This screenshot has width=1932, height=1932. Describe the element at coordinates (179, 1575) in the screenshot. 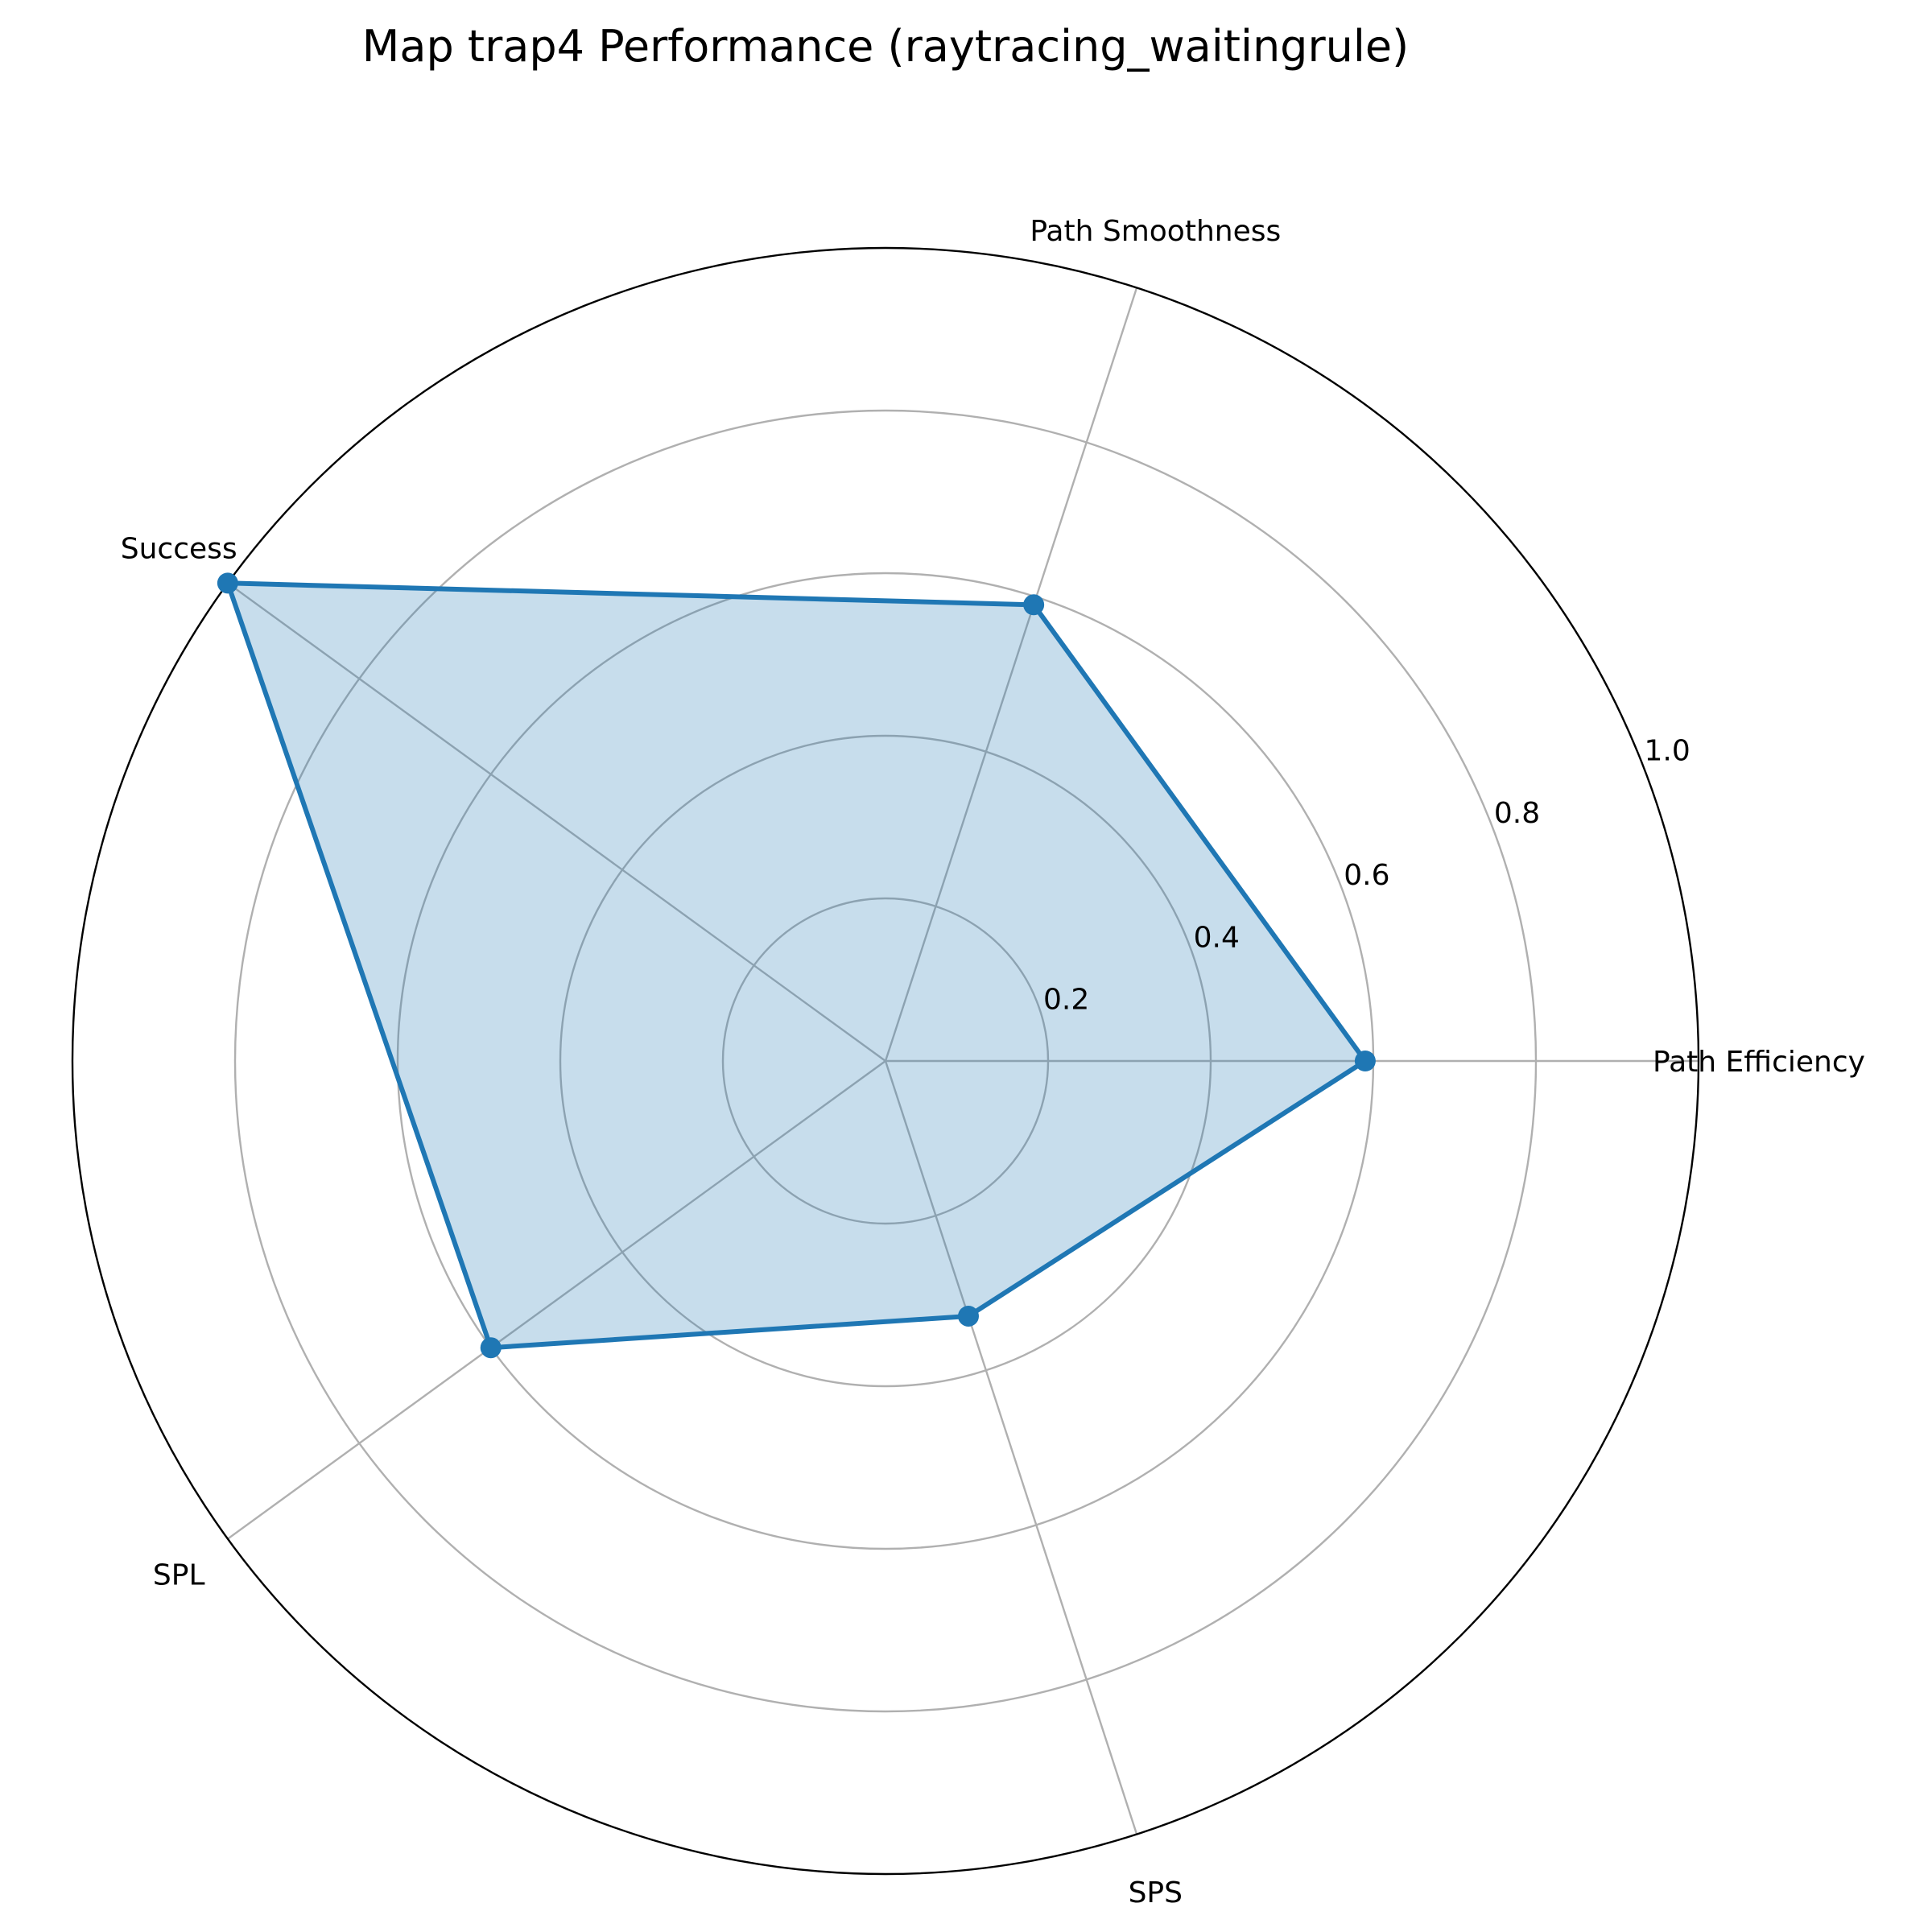

I see `axis-label: SPL` at that location.